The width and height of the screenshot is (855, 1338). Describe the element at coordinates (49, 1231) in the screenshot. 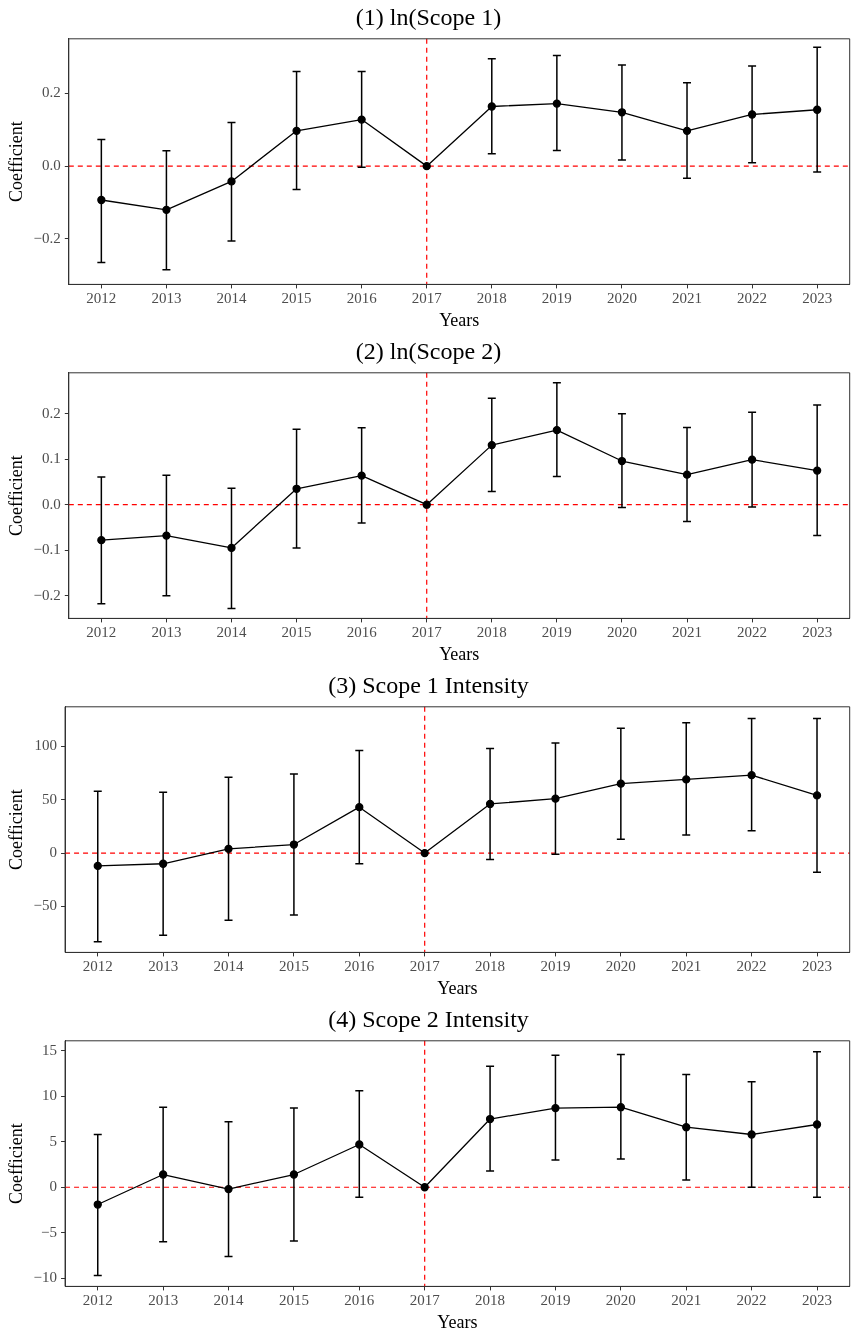

I see `y-tick-label: −5` at that location.